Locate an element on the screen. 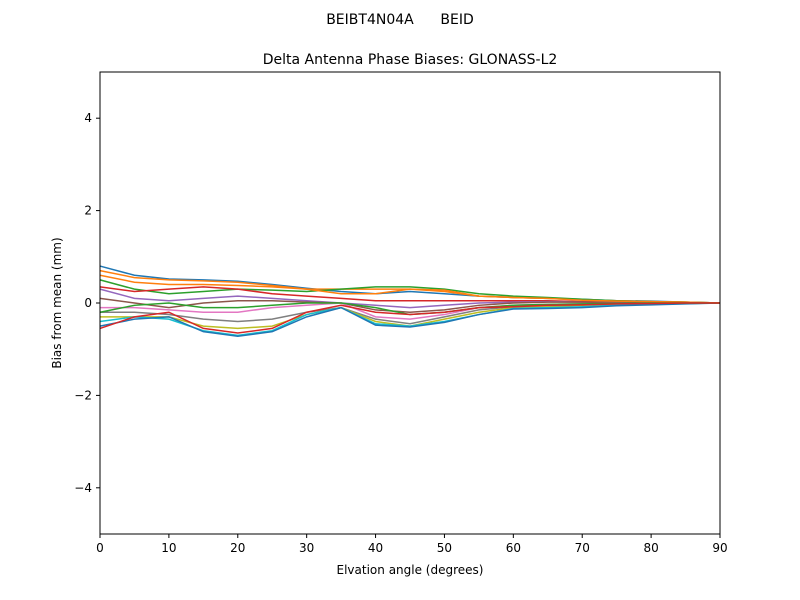  x-tick-label: 0 is located at coordinates (100, 548).